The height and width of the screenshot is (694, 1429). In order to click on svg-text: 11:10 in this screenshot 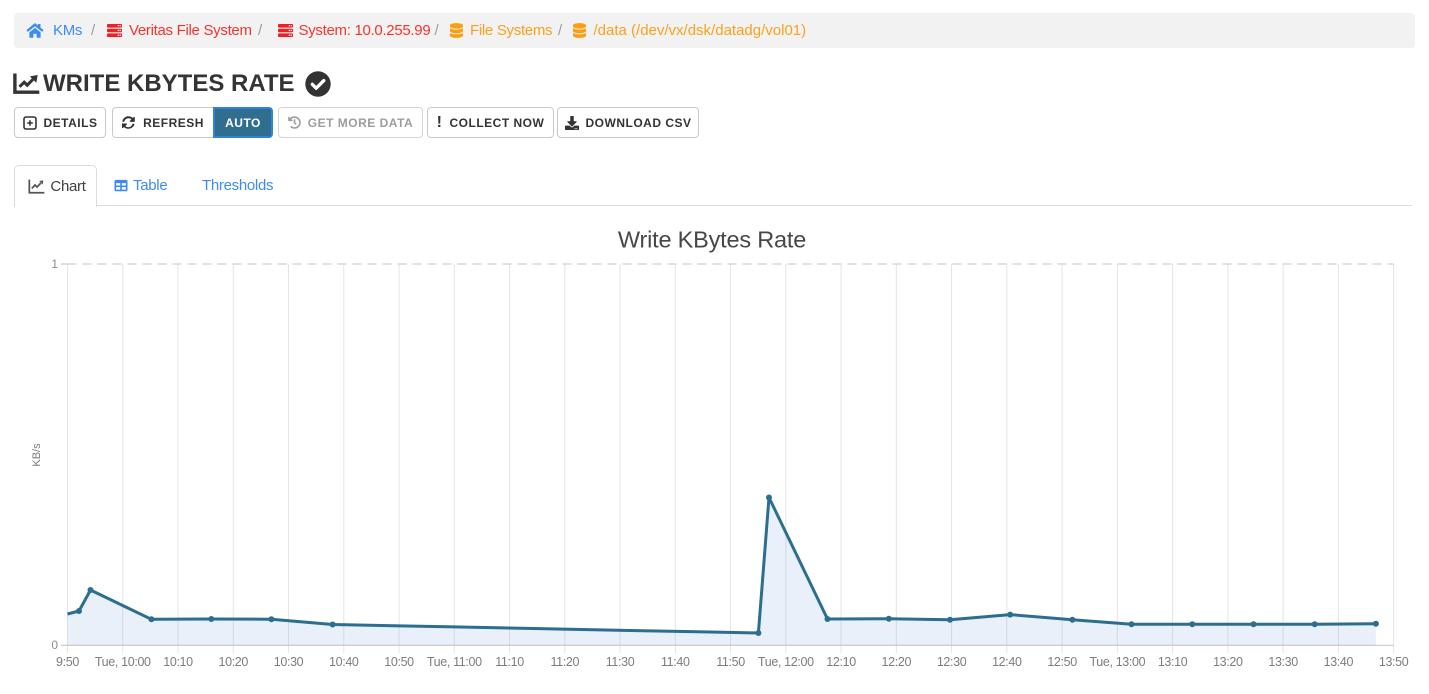, I will do `click(509, 662)`.